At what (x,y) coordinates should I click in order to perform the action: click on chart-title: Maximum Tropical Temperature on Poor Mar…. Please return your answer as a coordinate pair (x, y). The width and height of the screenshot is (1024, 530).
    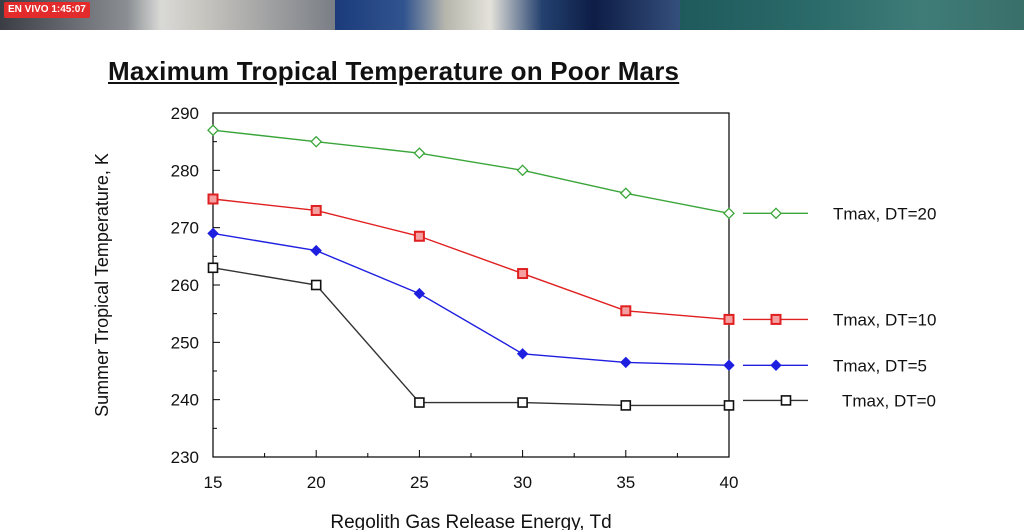
    Looking at the image, I should click on (394, 71).